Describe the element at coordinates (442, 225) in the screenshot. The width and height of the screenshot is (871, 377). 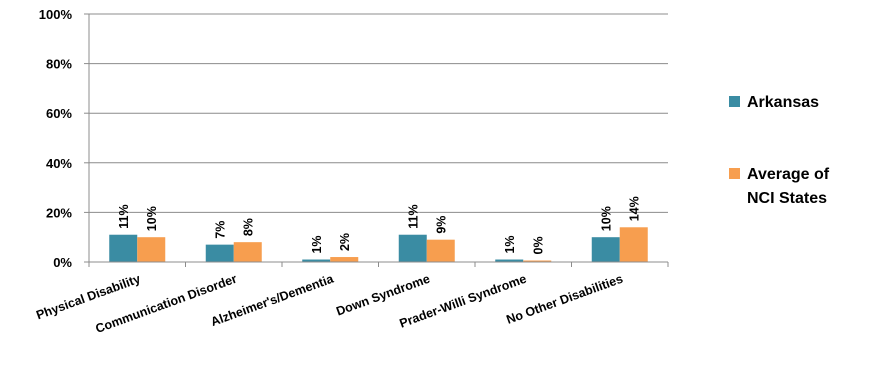
I see `data-label-average-of-nci-states-down-syndrome: 9%` at that location.